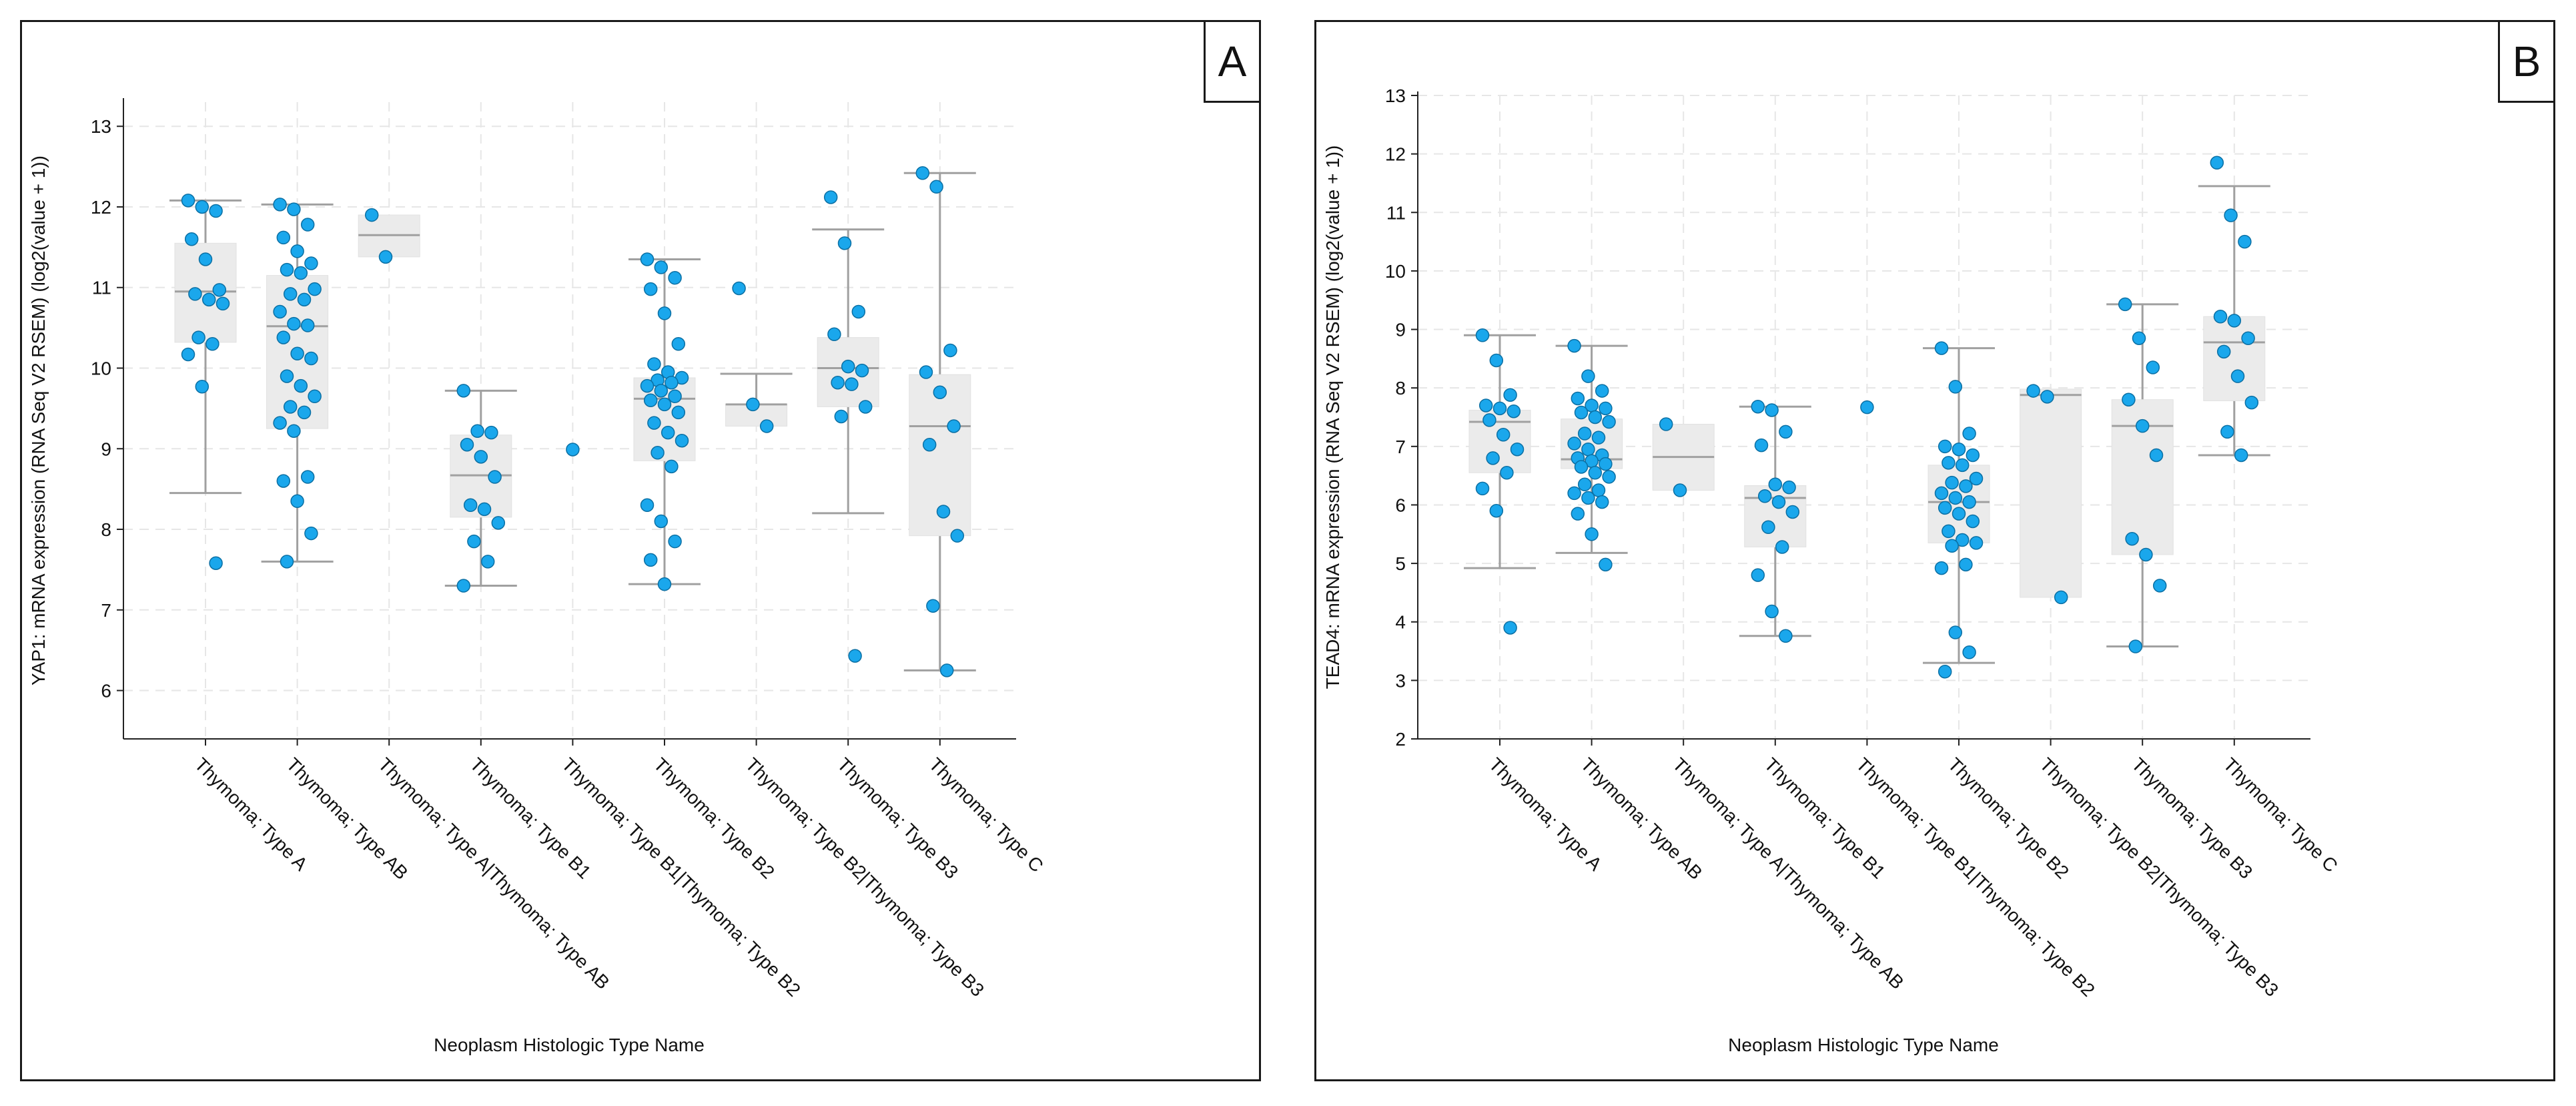  I want to click on chart-b-y-tick-label: 9, so click(1400, 330).